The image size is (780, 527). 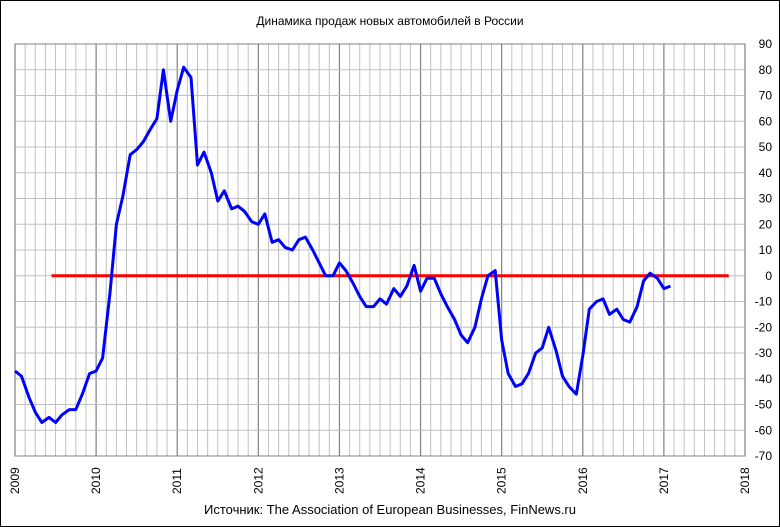 What do you see at coordinates (768, 276) in the screenshot?
I see `y-tick-label: 0` at bounding box center [768, 276].